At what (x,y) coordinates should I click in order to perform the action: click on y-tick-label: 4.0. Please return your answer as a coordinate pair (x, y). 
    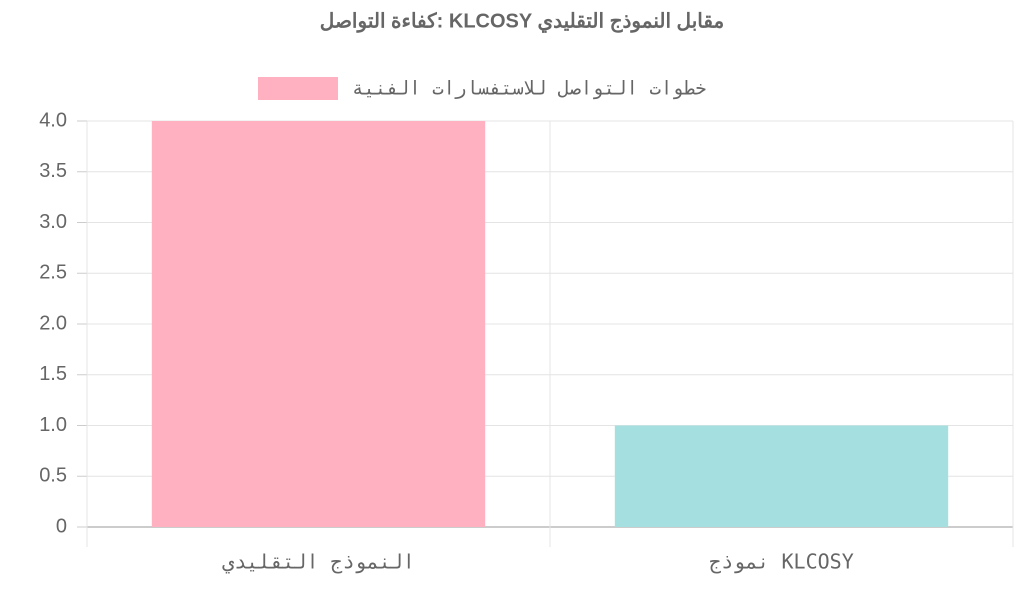
    Looking at the image, I should click on (53, 120).